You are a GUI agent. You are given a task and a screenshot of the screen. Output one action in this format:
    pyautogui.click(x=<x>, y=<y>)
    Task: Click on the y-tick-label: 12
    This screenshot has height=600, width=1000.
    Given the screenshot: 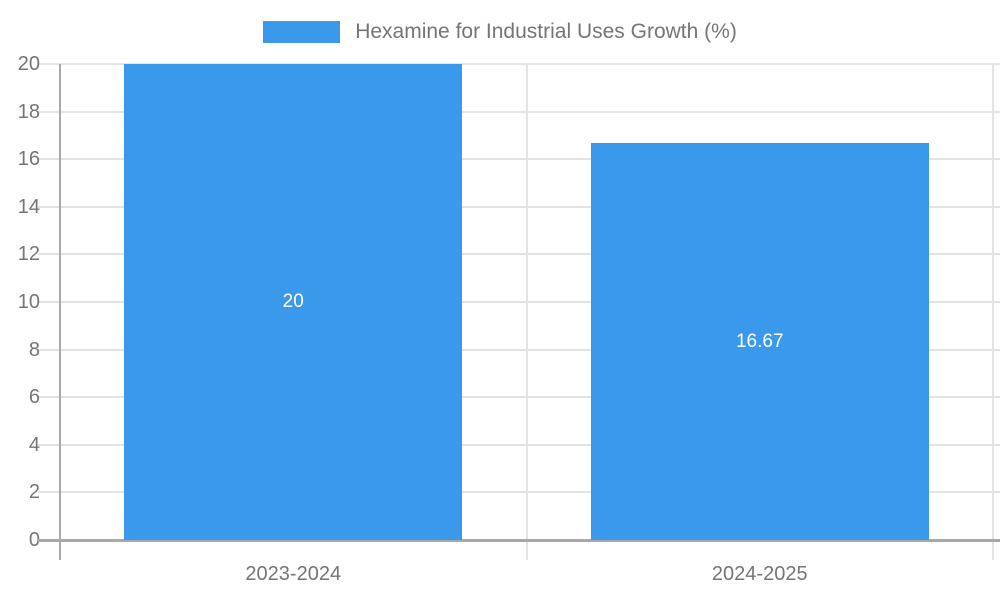 What is the action you would take?
    pyautogui.click(x=28, y=254)
    